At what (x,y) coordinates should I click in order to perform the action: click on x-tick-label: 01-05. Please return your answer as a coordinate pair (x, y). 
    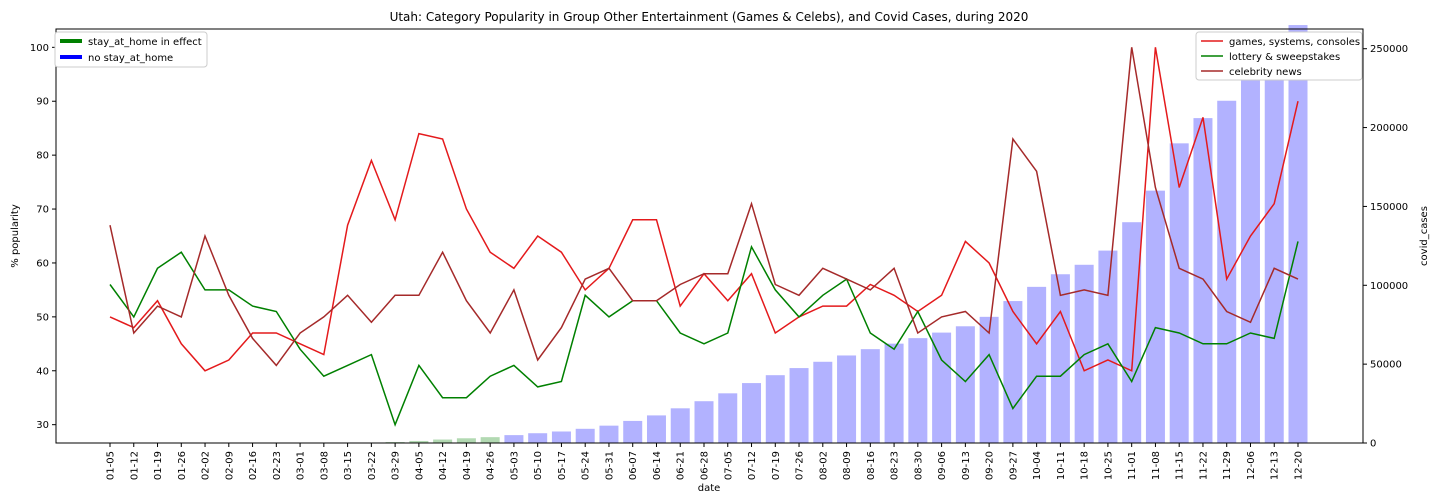
    Looking at the image, I should click on (111, 465).